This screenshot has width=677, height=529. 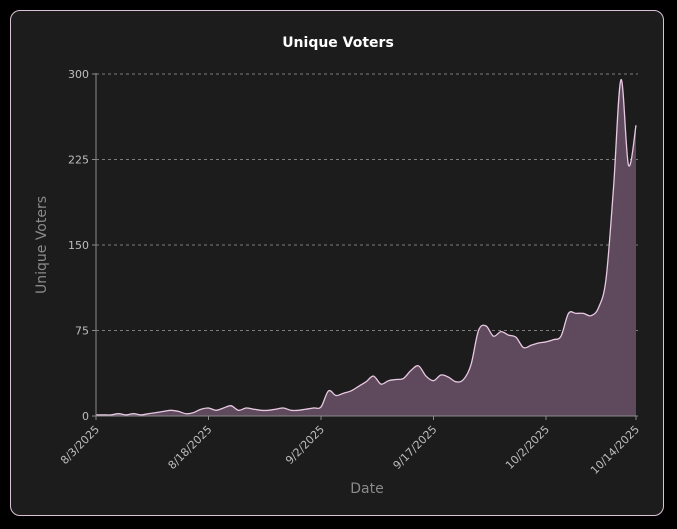 I want to click on x-tick-label: 8/3/2025, so click(x=80, y=445).